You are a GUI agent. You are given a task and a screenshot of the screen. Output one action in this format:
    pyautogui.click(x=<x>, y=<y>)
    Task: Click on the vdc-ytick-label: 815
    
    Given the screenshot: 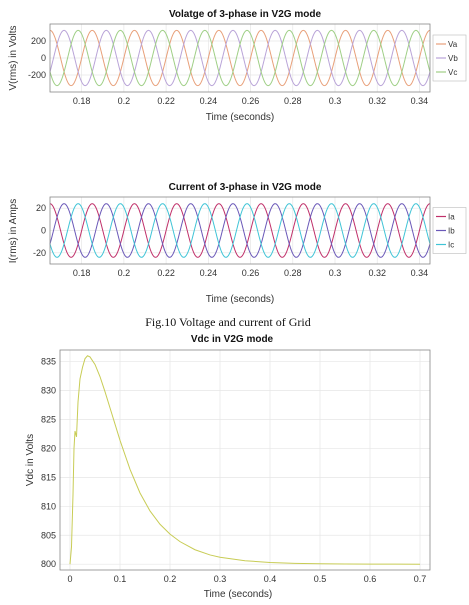 What is the action you would take?
    pyautogui.click(x=48, y=477)
    